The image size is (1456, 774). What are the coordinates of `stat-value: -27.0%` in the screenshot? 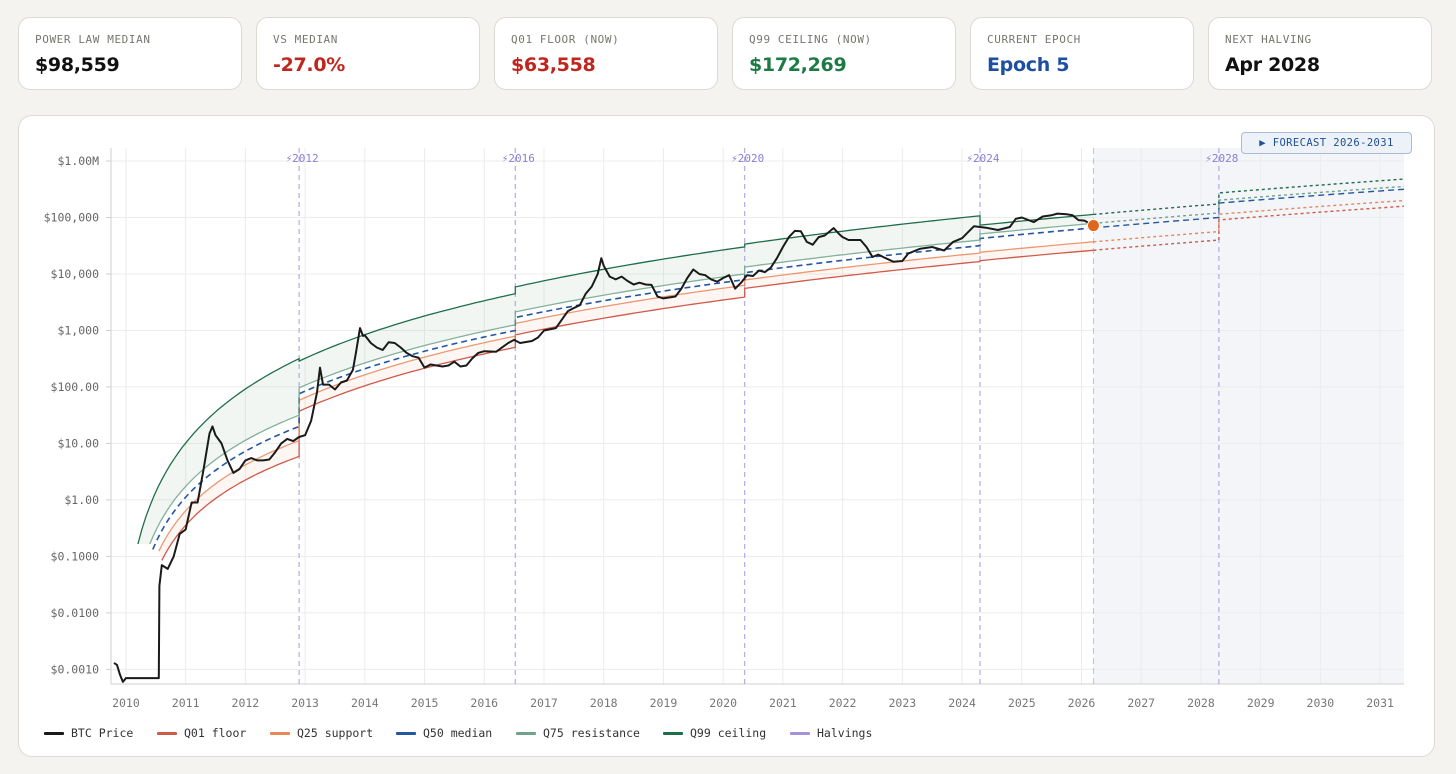 It's located at (309, 65).